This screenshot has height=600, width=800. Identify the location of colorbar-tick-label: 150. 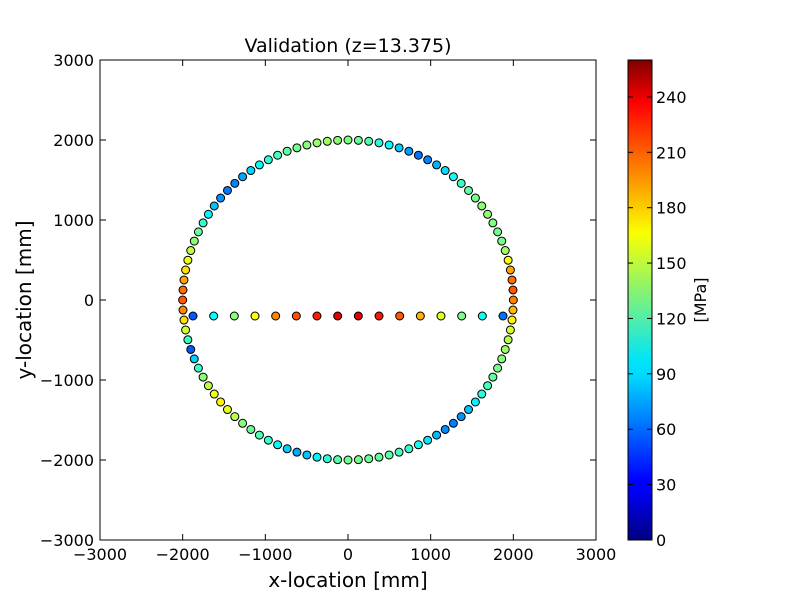
(671, 263).